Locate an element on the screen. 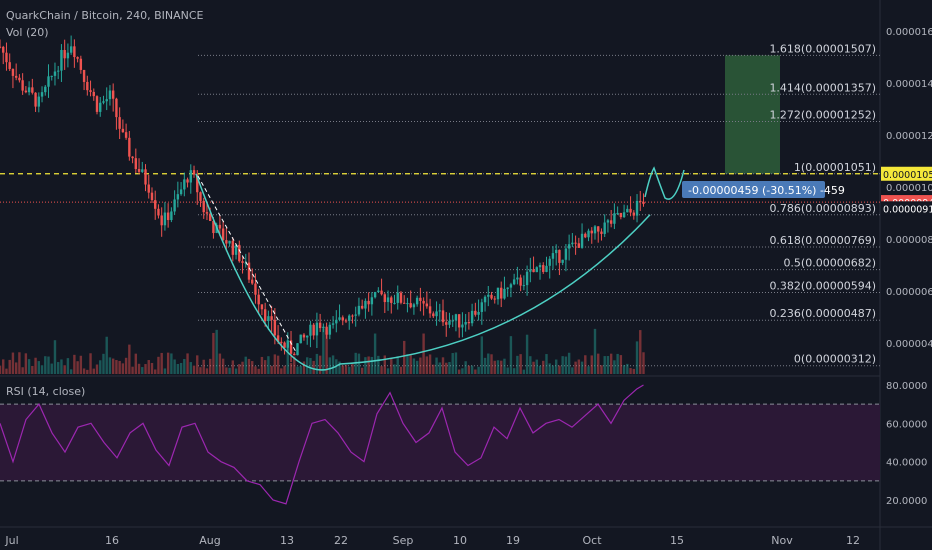 Image resolution: width=932 pixels, height=550 pixels. time-tick-label: Aug is located at coordinates (209, 540).